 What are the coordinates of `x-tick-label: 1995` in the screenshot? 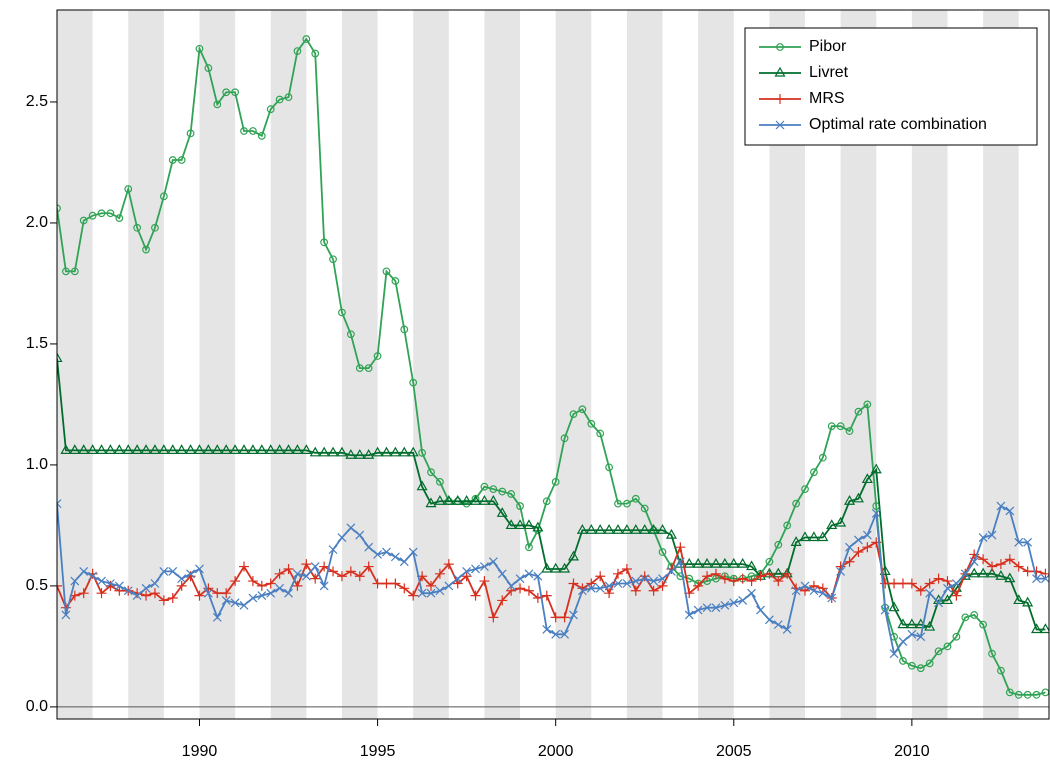 It's located at (378, 751).